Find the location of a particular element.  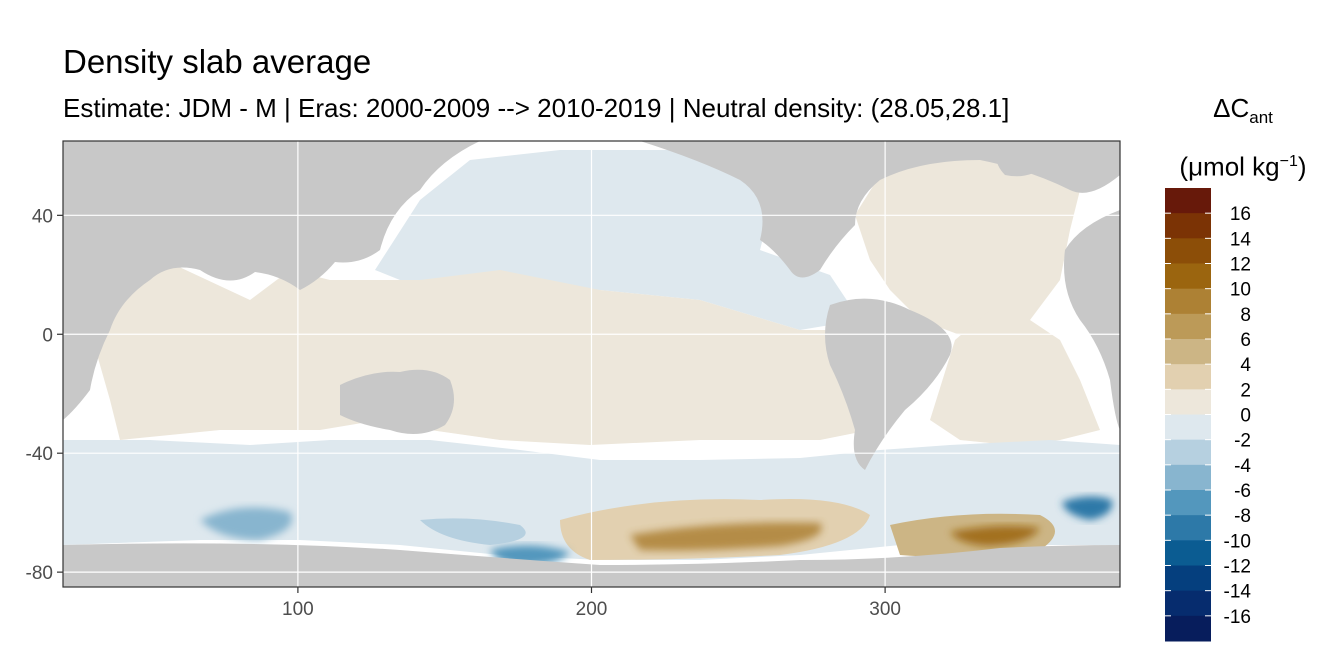

legend-label: 8 is located at coordinates (1245, 315).